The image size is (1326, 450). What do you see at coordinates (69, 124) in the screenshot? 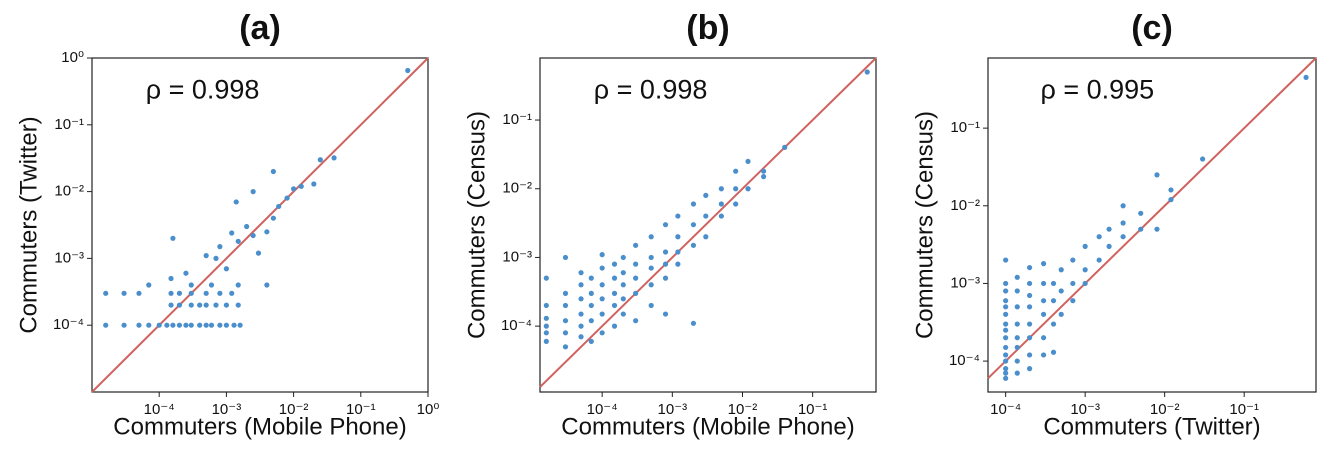
I see `y-tick-label: 10⁻¹` at bounding box center [69, 124].